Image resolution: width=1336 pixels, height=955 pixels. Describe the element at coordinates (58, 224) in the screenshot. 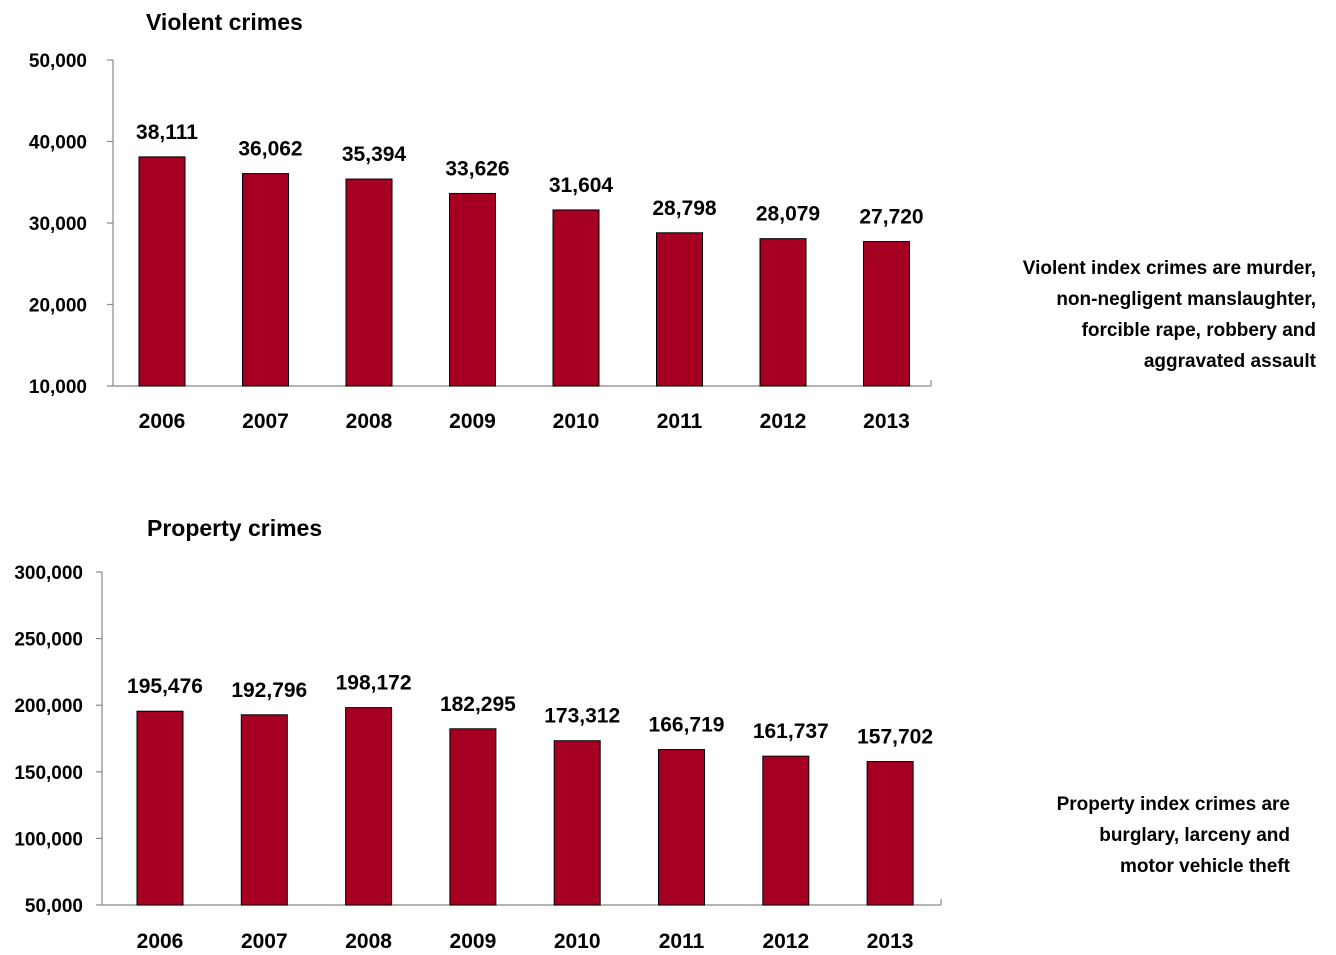

I see `y-tick-label: 30,000` at that location.